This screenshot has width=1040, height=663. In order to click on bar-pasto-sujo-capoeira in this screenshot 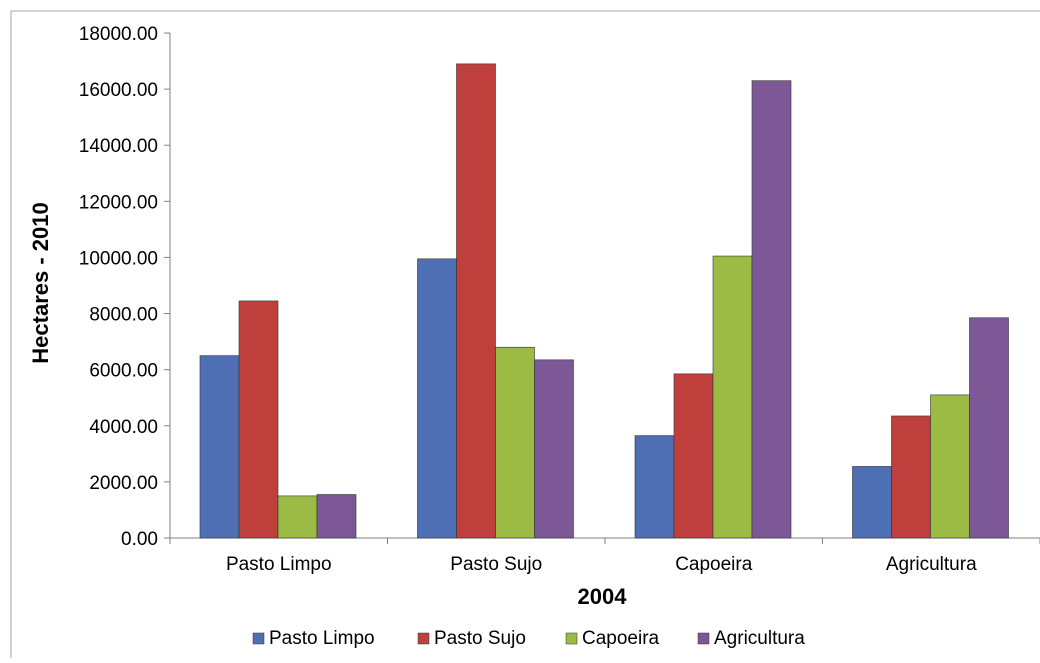, I will do `click(693, 456)`.